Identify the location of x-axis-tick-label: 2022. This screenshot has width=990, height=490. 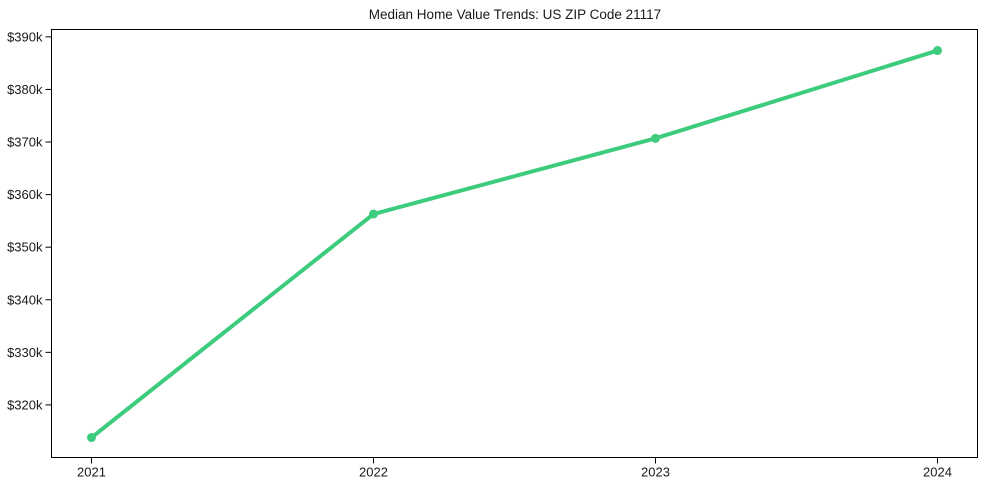
(373, 472).